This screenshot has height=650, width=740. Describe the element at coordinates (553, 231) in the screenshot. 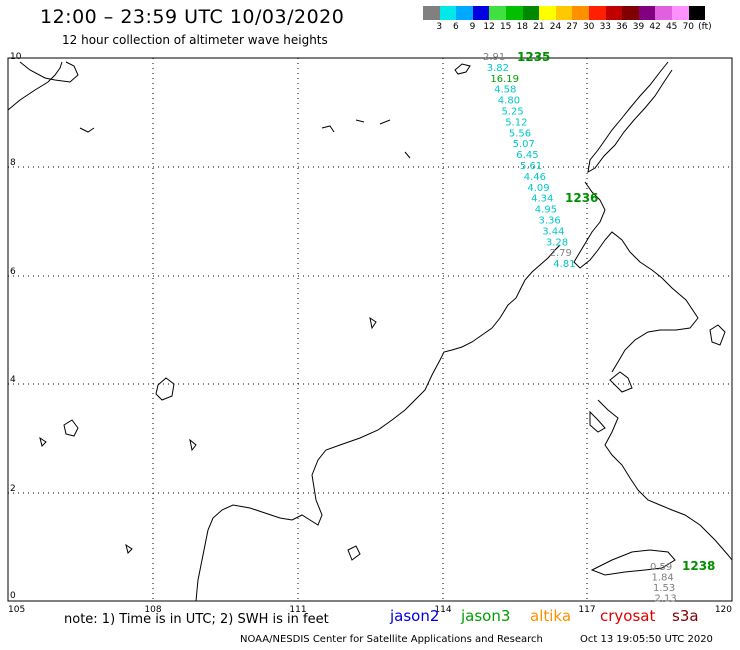

I see `swh-value: 3.44` at that location.